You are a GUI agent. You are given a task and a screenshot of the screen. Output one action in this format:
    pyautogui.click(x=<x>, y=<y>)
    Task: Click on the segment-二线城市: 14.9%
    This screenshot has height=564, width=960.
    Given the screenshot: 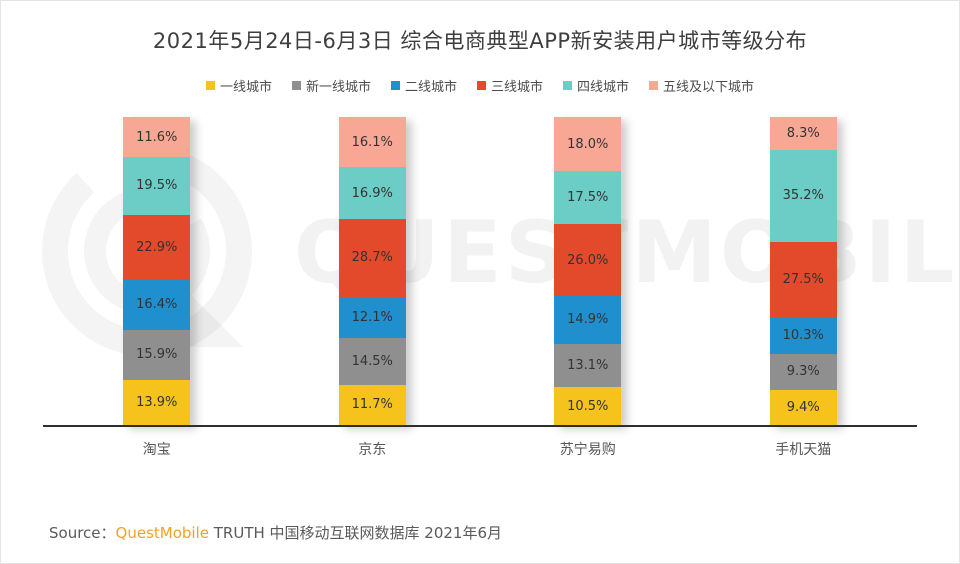 What is the action you would take?
    pyautogui.click(x=588, y=320)
    